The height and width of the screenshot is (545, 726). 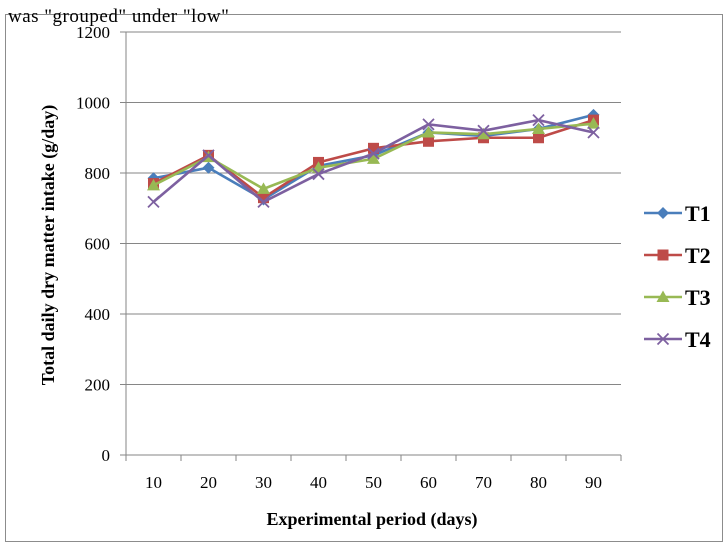 I want to click on y-tick-label: 400, so click(x=98, y=314).